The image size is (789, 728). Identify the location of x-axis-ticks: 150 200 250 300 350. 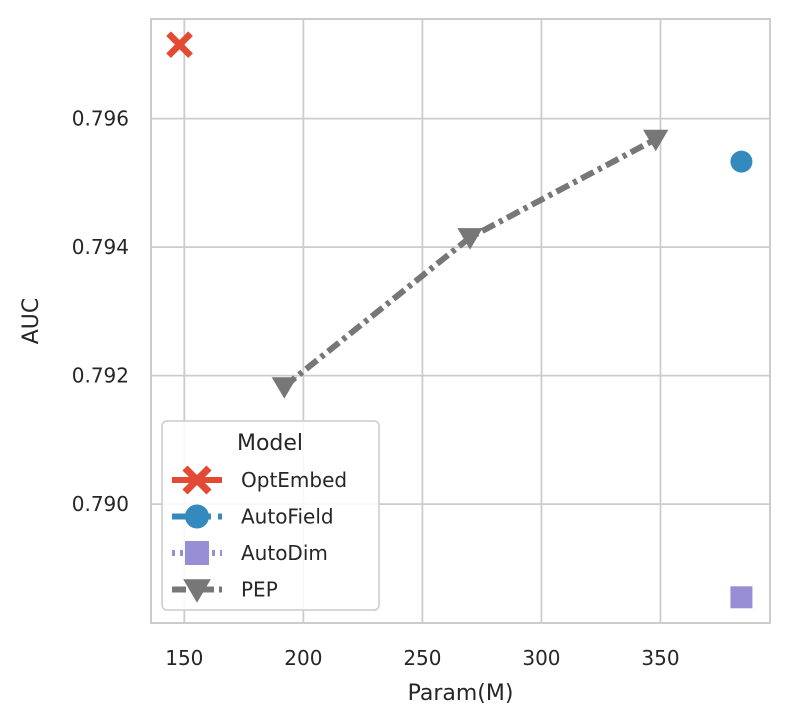
(422, 658).